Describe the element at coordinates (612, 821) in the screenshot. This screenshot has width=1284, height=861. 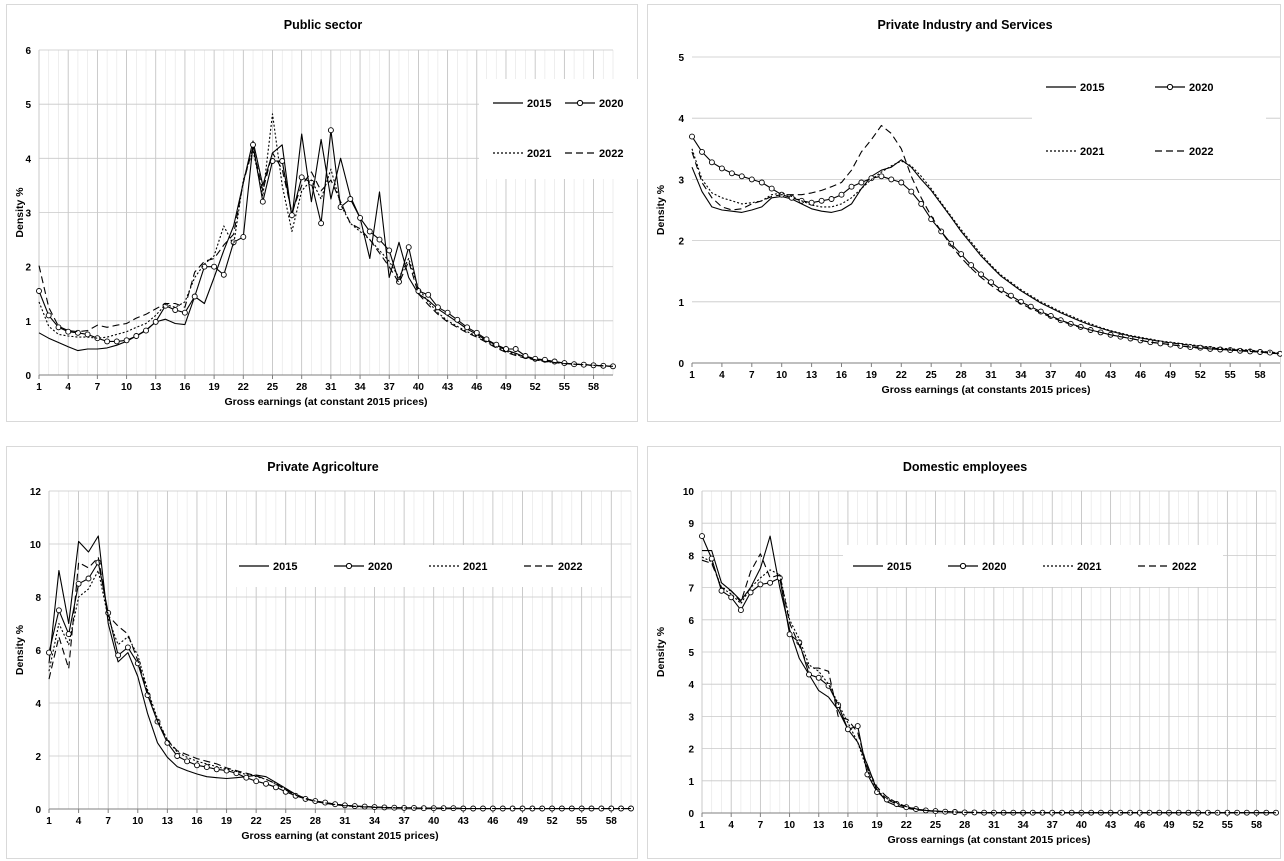
I see `x-tick-label: 58` at that location.